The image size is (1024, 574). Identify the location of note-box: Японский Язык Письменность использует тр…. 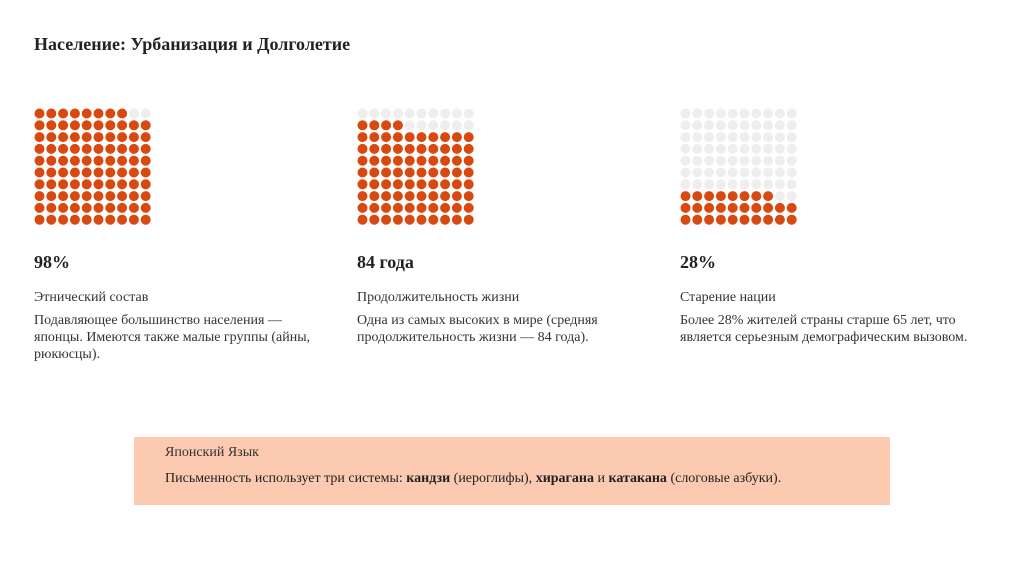
(512, 471).